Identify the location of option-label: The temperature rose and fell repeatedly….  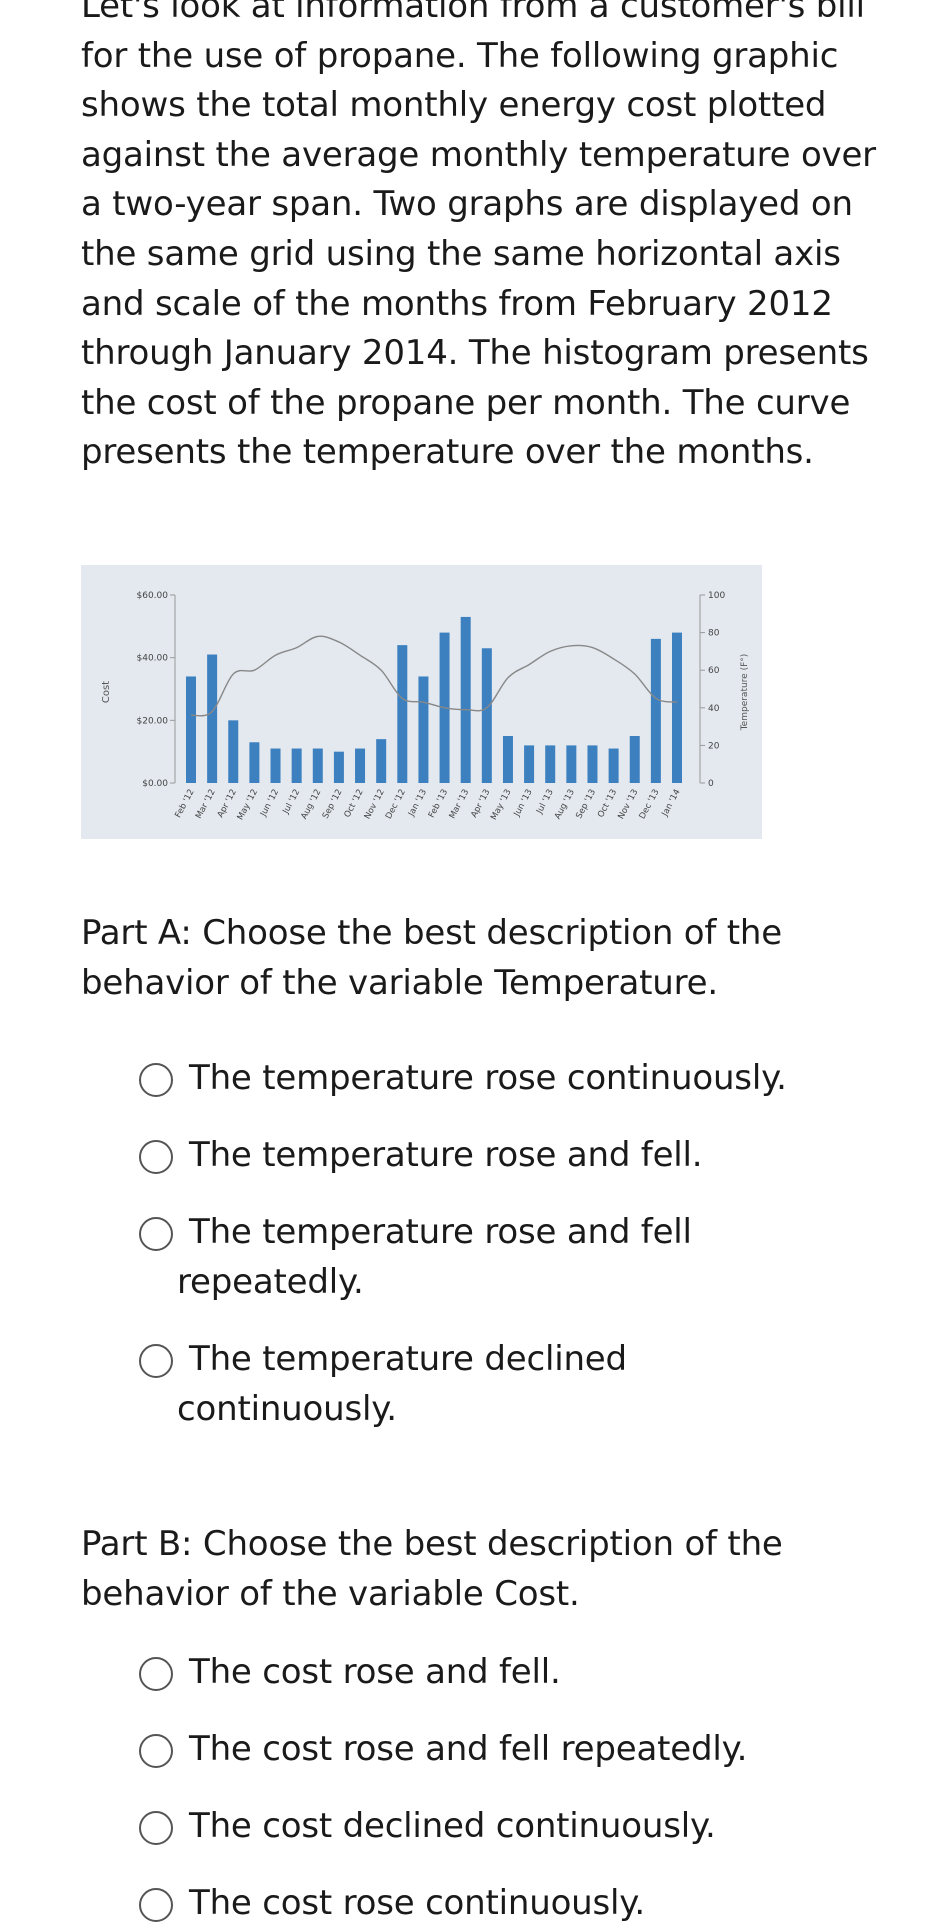
(434, 1257).